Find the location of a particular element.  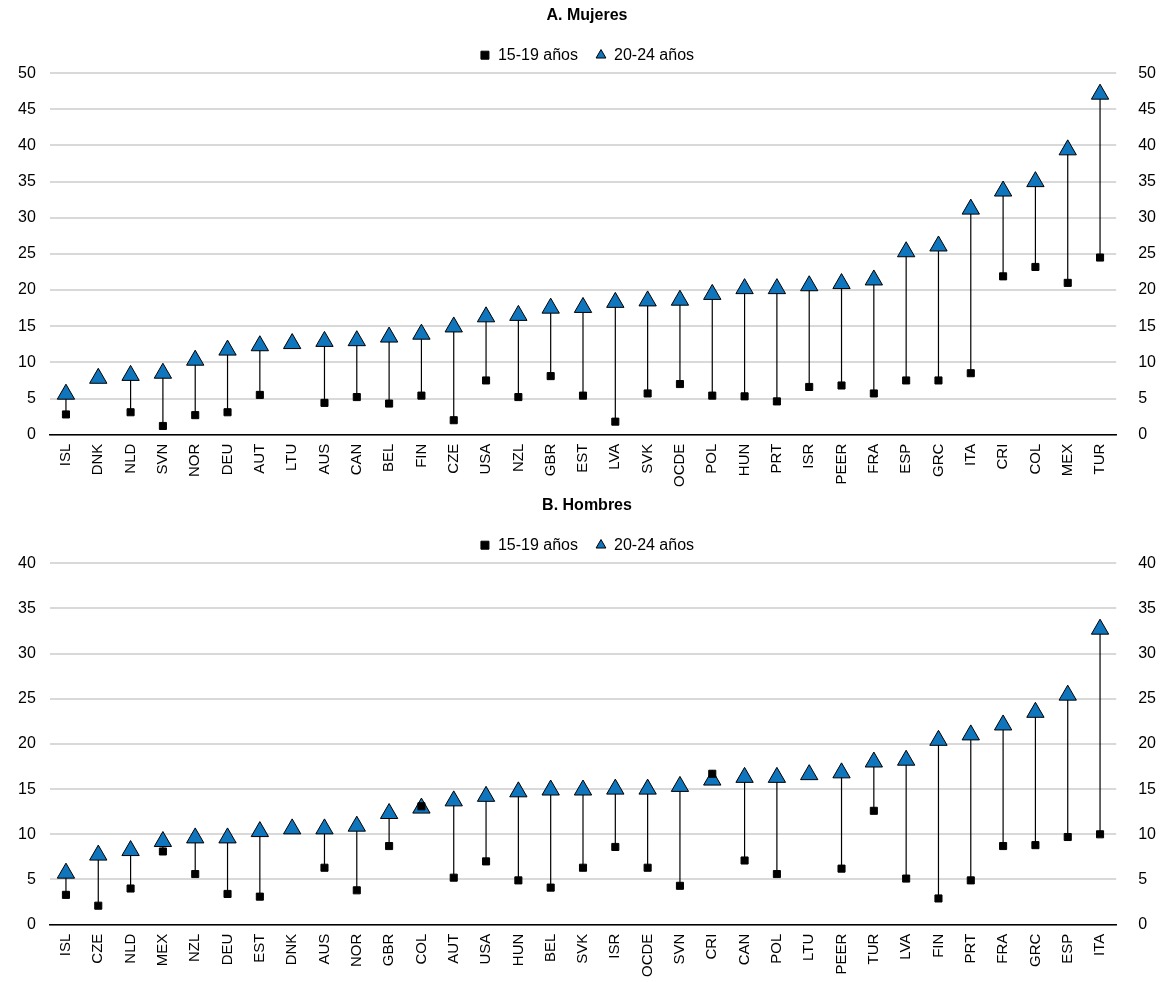

y2-tick-label: 15 is located at coordinates (1147, 325).